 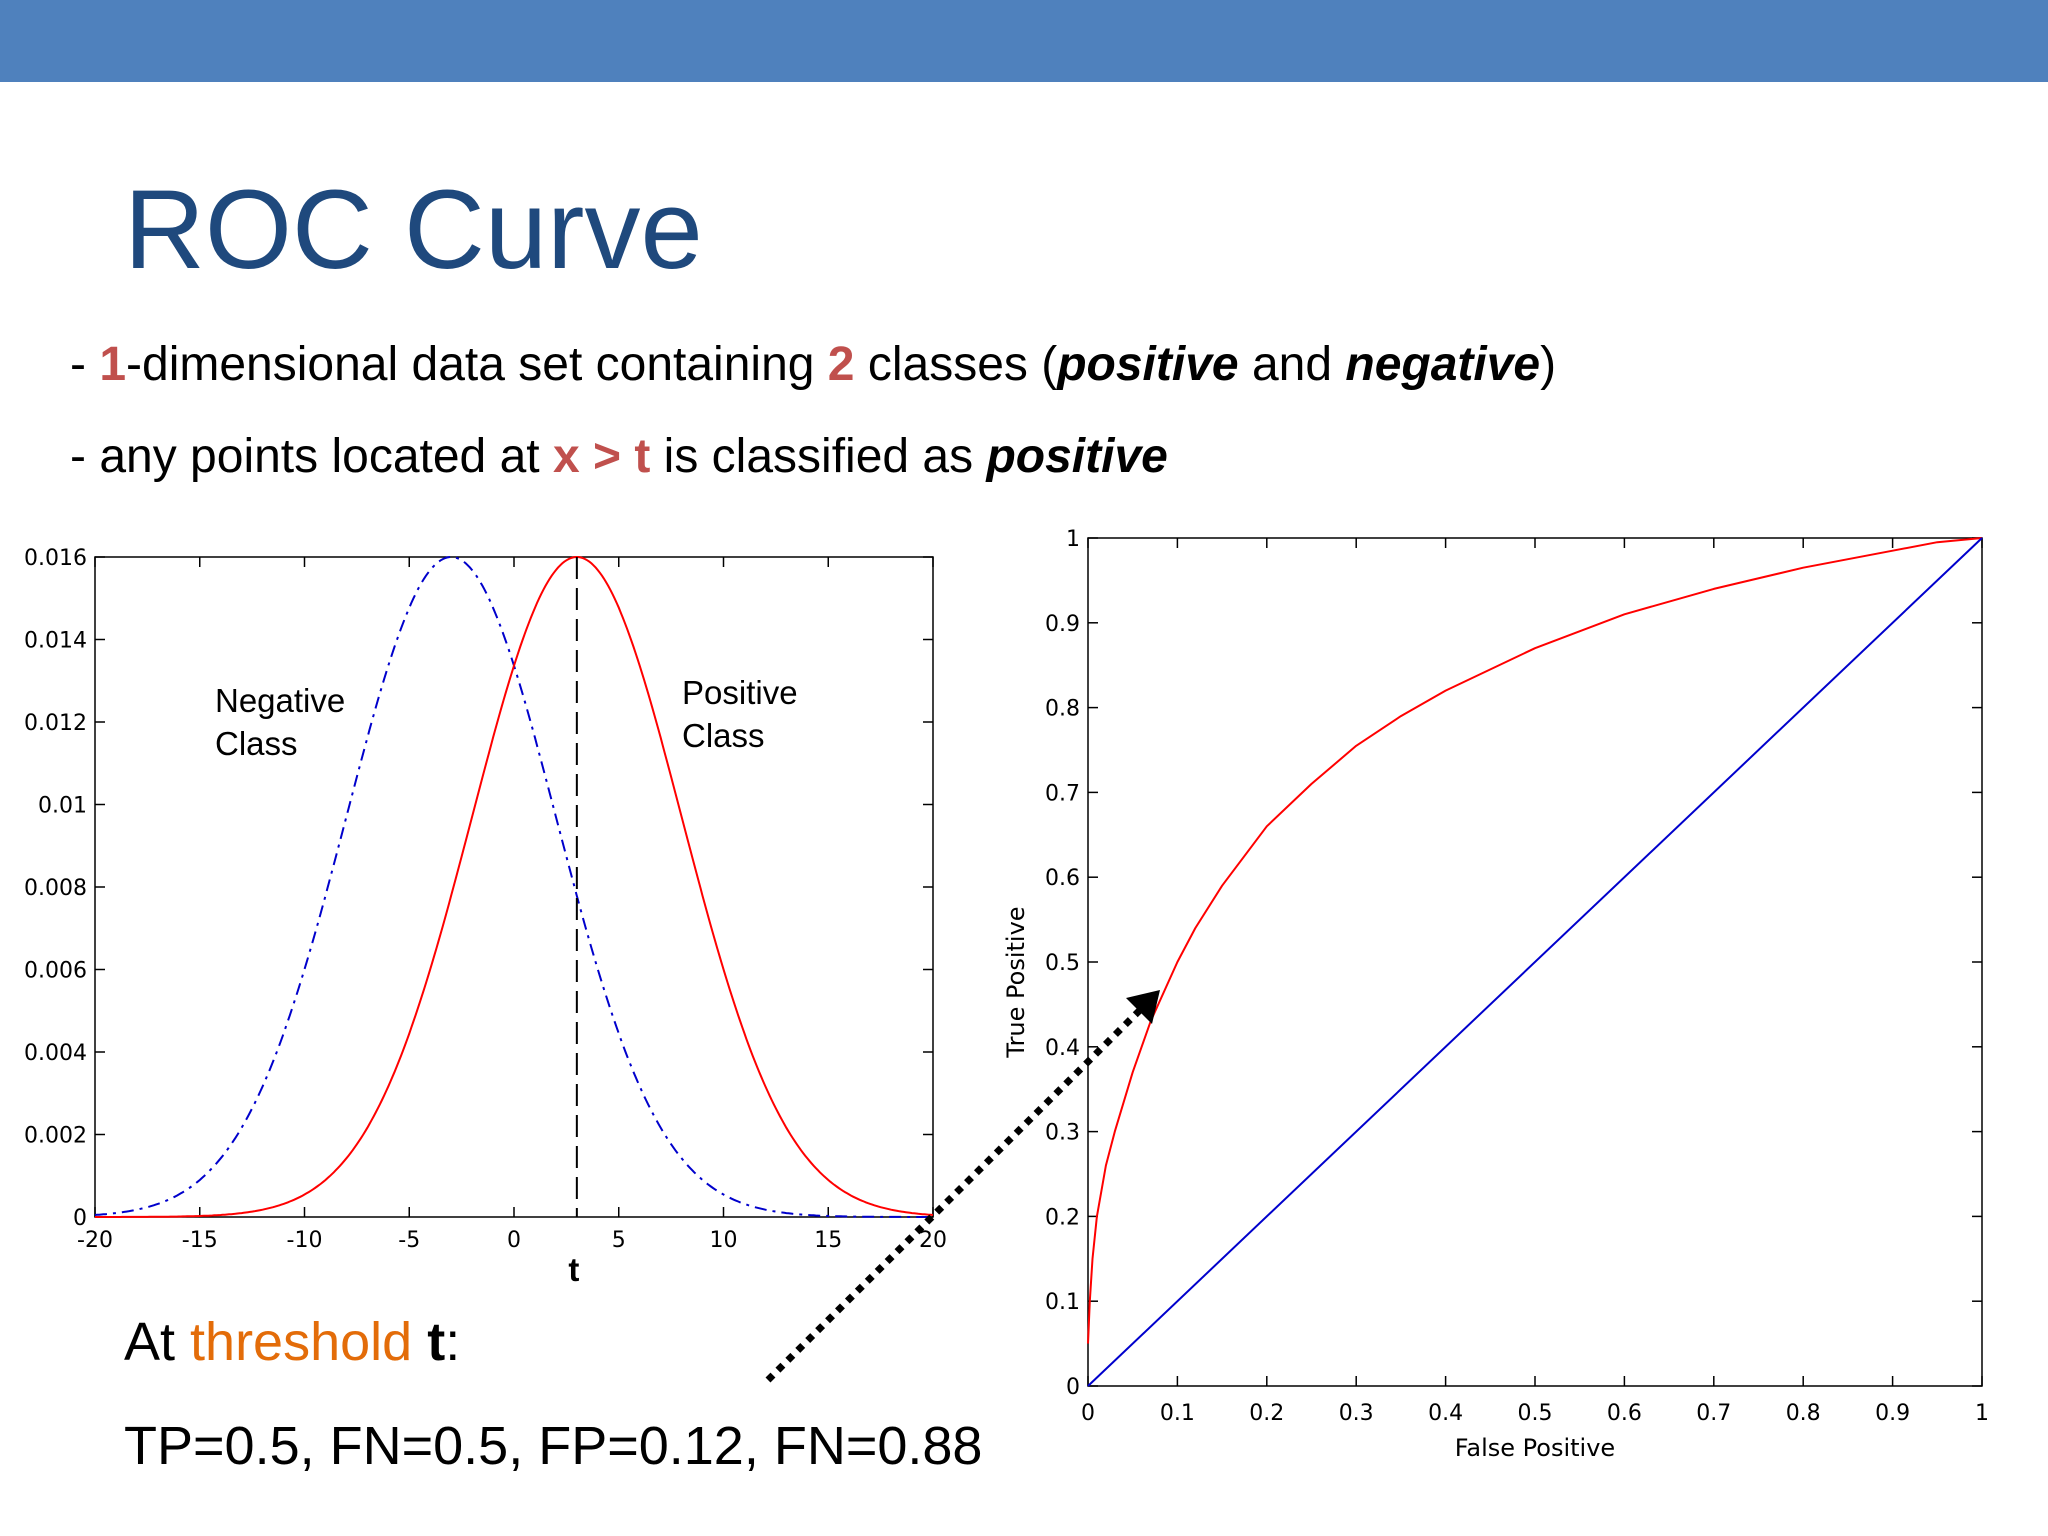 I want to click on x-tick-label: 0.7, so click(x=1713, y=1413).